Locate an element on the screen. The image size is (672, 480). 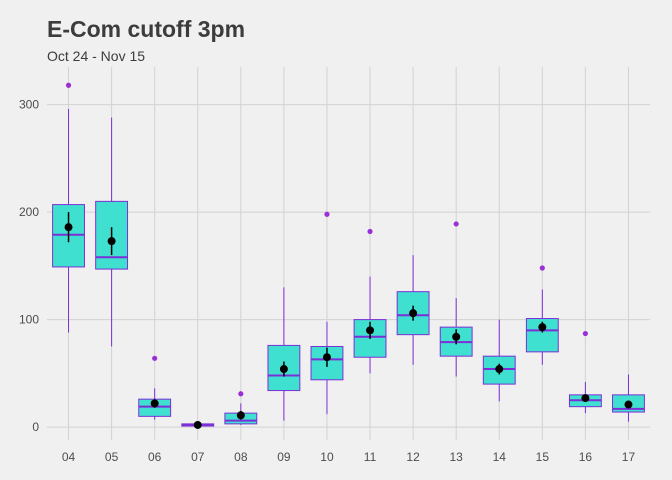
x-tick-label: 05 is located at coordinates (112, 457).